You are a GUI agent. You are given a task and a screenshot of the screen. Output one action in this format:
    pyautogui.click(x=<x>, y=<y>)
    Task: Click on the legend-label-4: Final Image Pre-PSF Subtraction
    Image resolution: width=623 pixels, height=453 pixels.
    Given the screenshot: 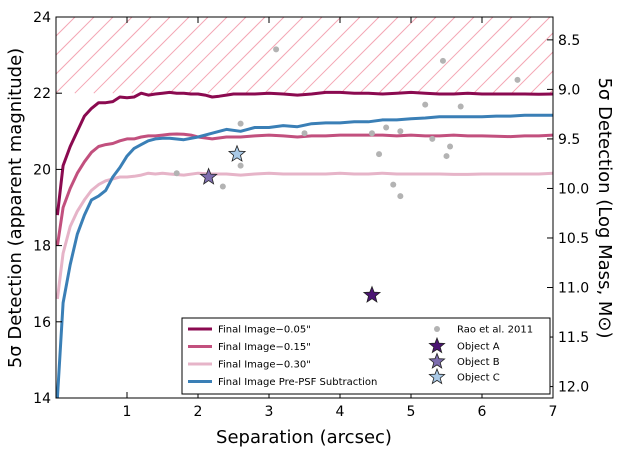 What is the action you would take?
    pyautogui.click(x=297, y=382)
    